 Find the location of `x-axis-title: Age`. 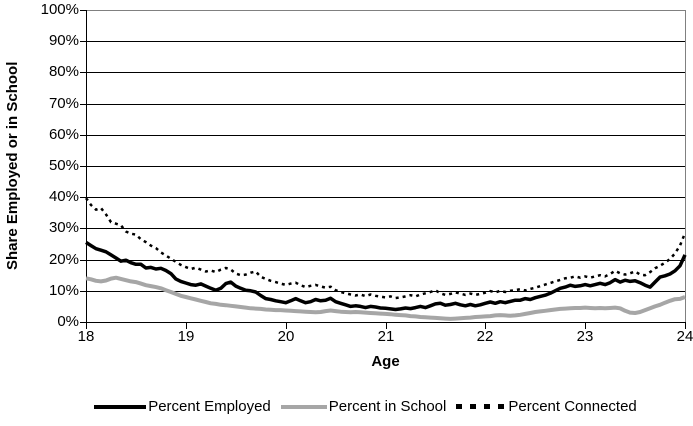

x-axis-title: Age is located at coordinates (385, 361).